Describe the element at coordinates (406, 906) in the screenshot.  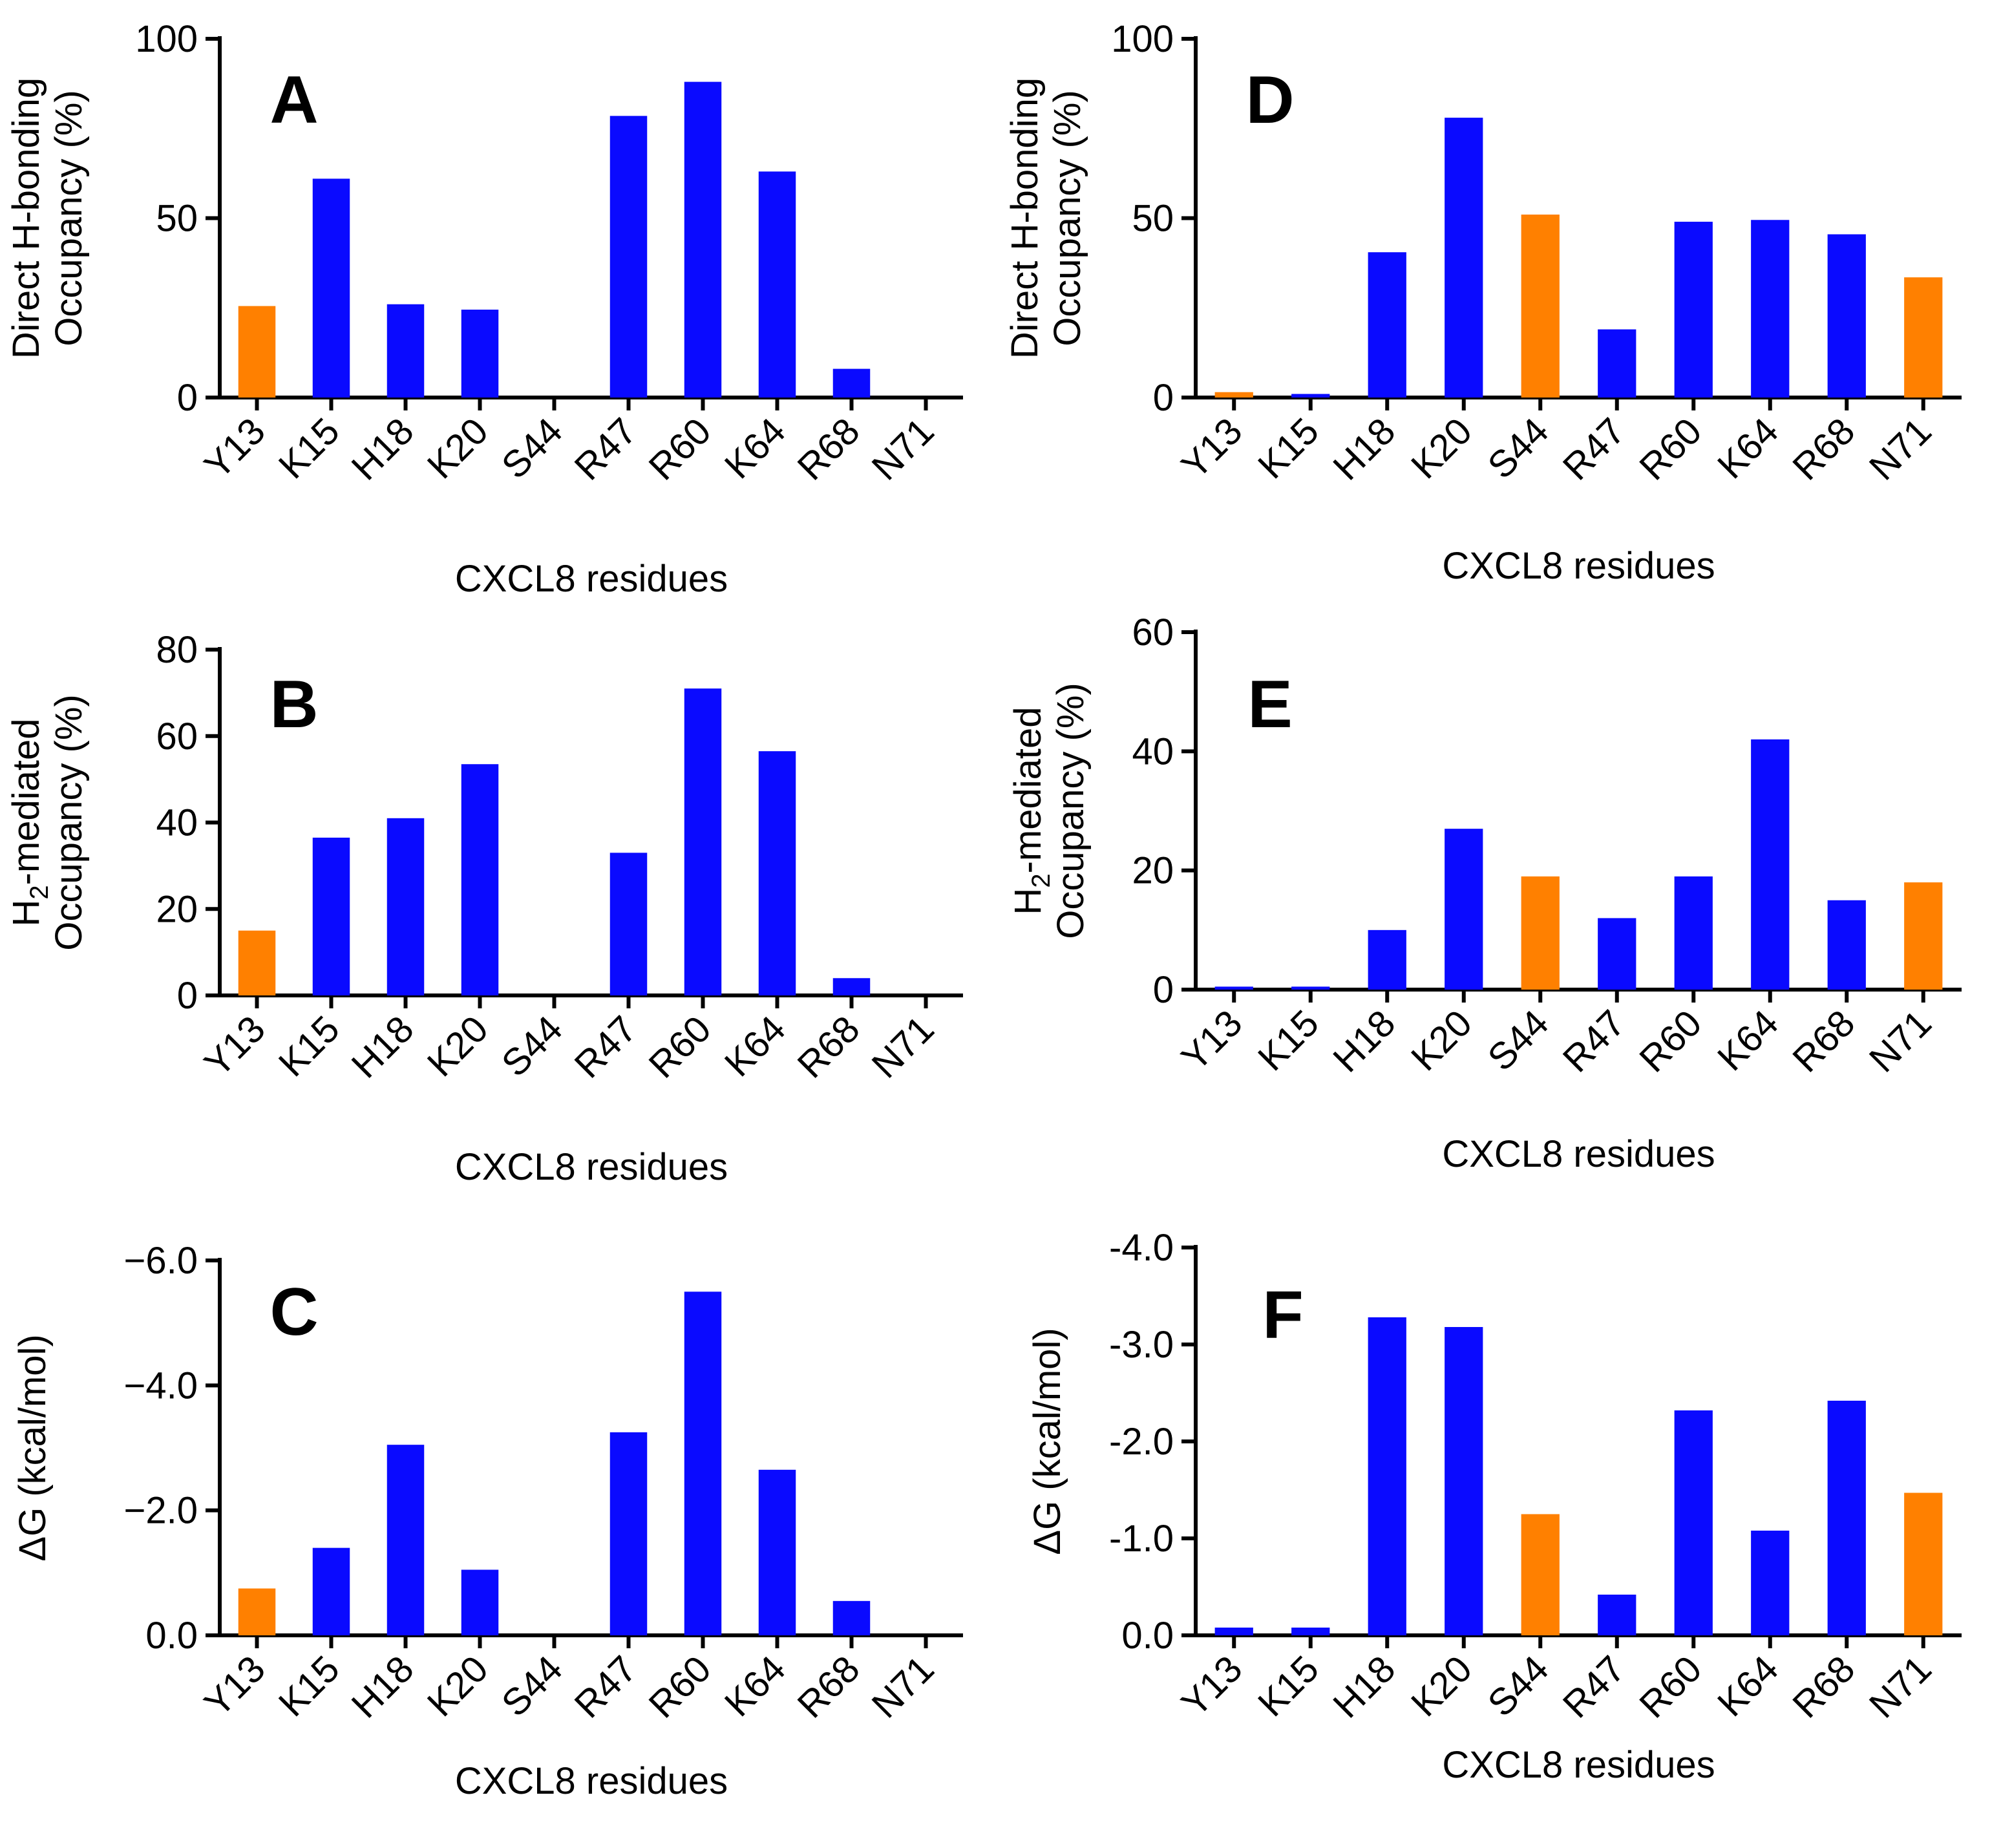
I see `panel-b-bar-h18` at that location.